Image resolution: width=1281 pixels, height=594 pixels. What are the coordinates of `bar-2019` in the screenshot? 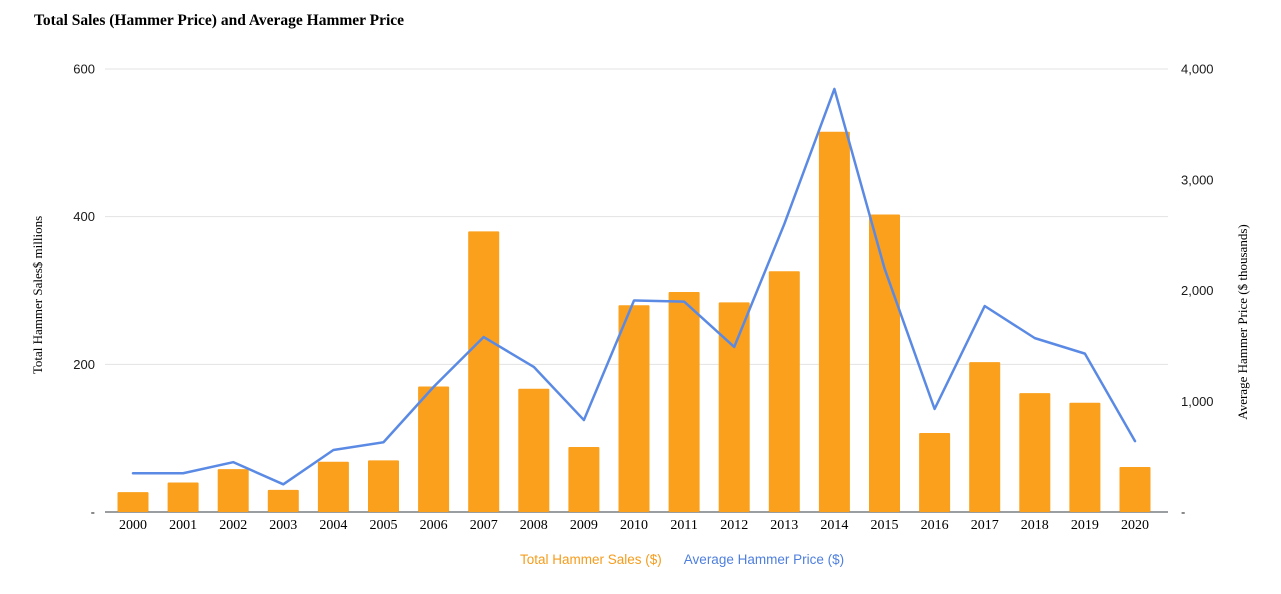 It's located at (1085, 457).